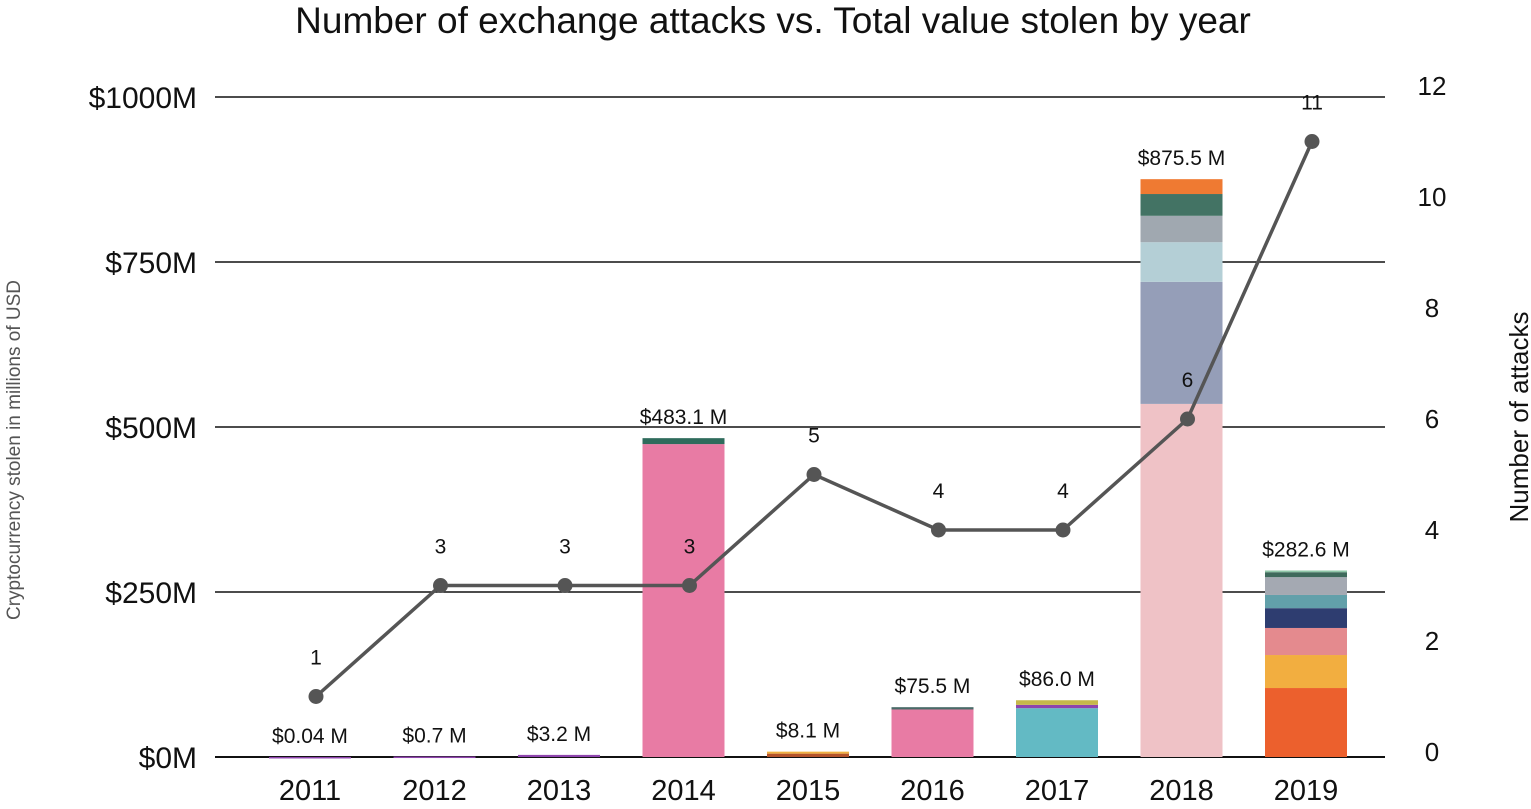 This screenshot has width=1531, height=809. Describe the element at coordinates (808, 791) in the screenshot. I see `x-tick-label: 2015` at that location.